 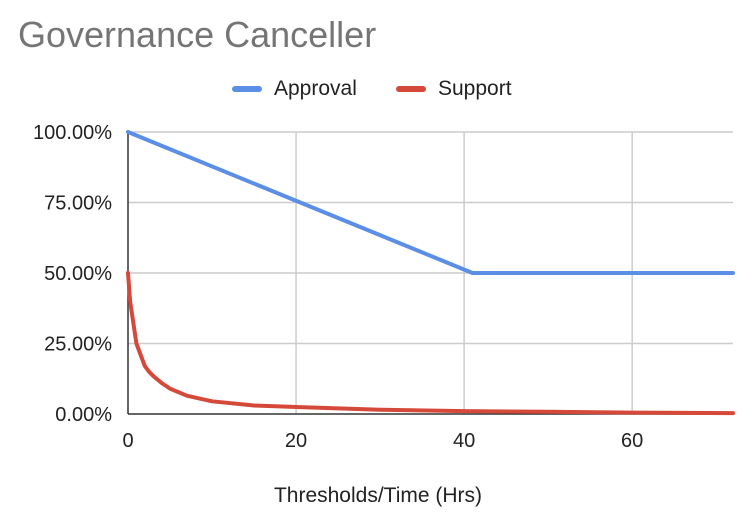 I want to click on y-tick-label: 0.00%, so click(x=83, y=415).